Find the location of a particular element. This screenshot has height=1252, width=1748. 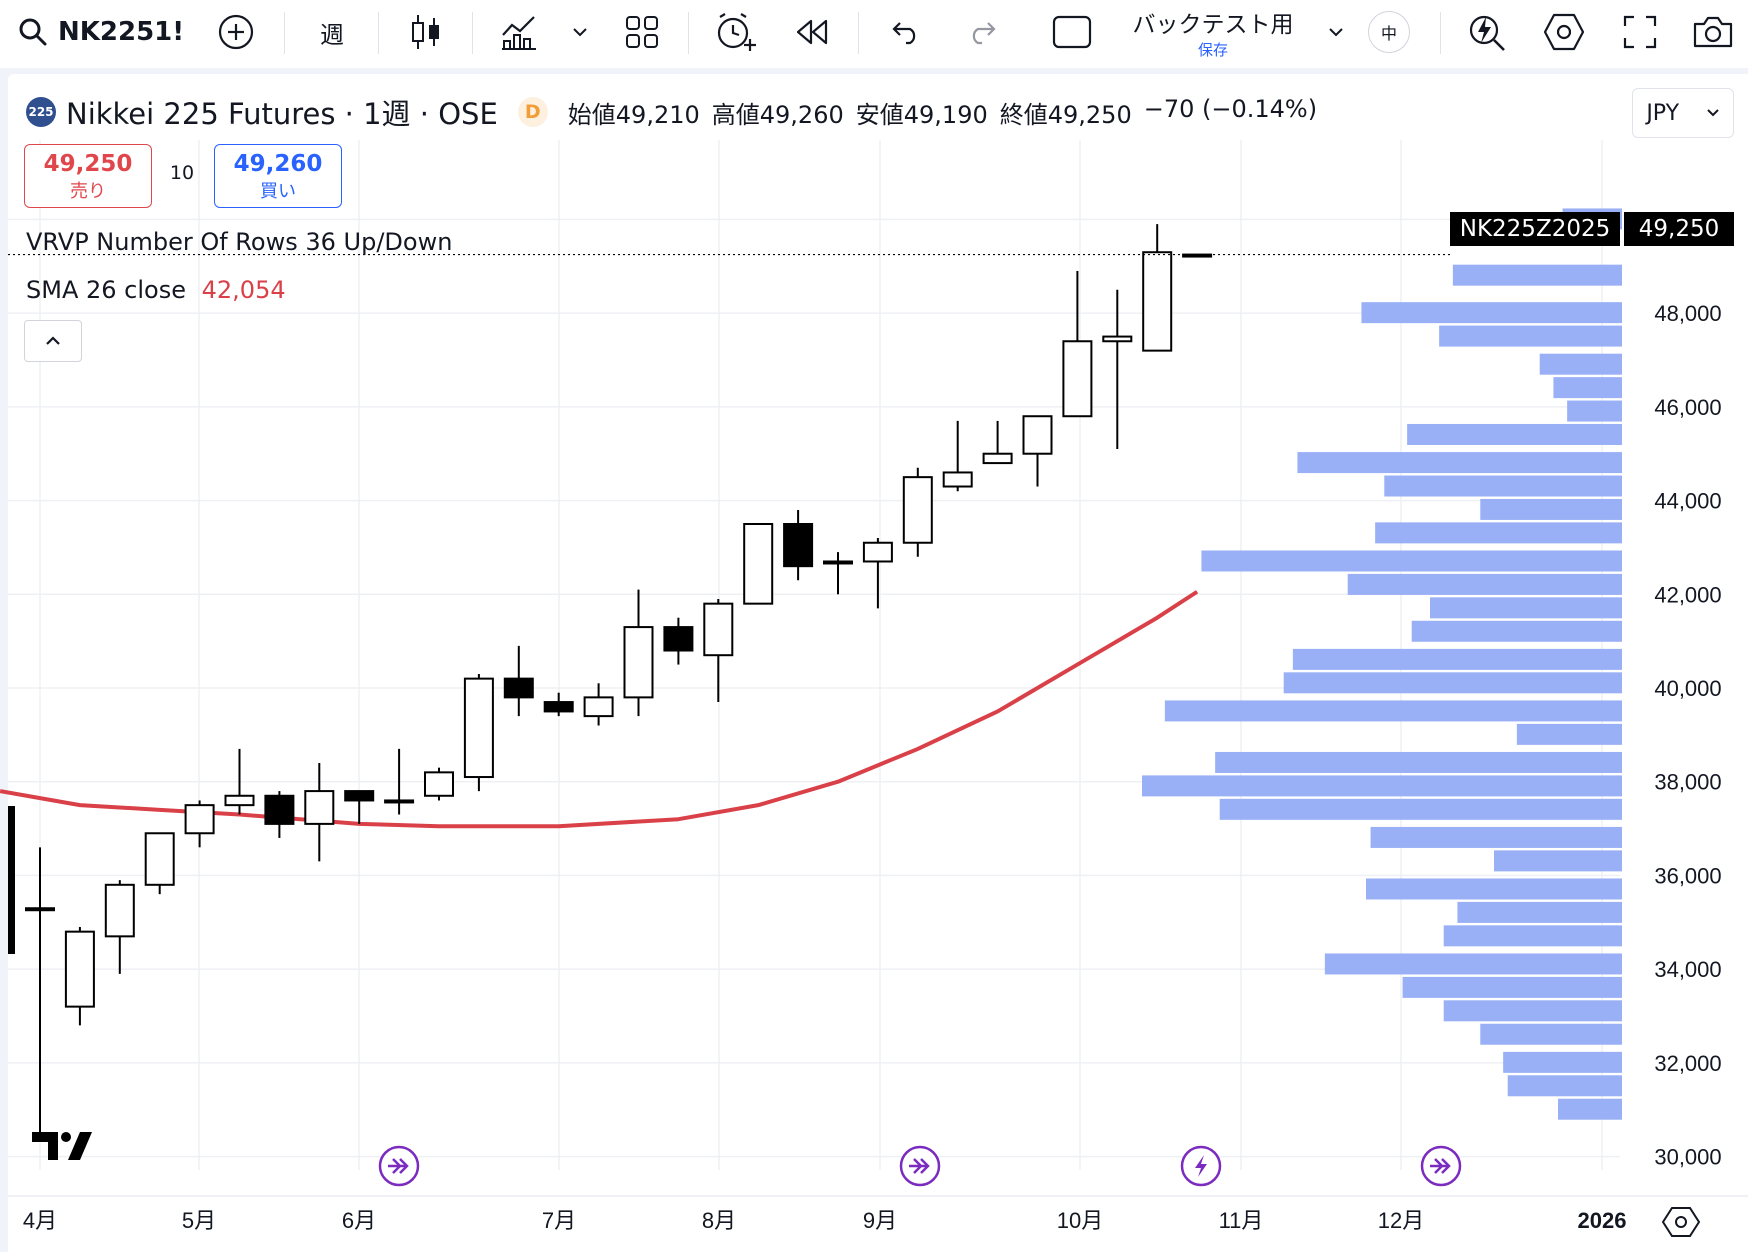

undo-icon is located at coordinates (904, 33).